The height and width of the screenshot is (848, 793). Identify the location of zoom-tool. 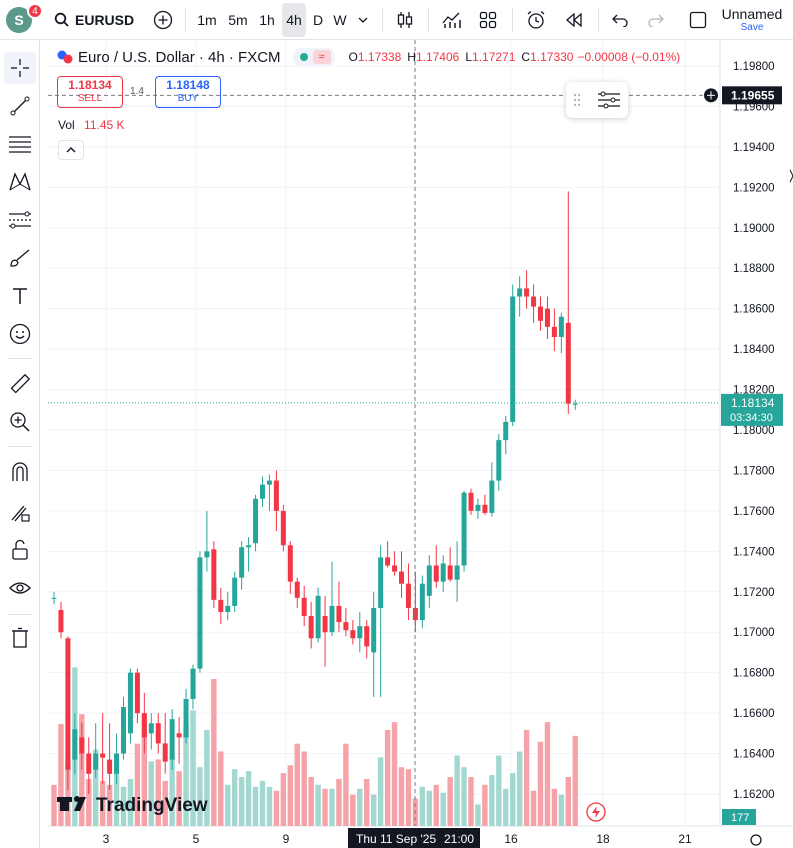
(20, 422).